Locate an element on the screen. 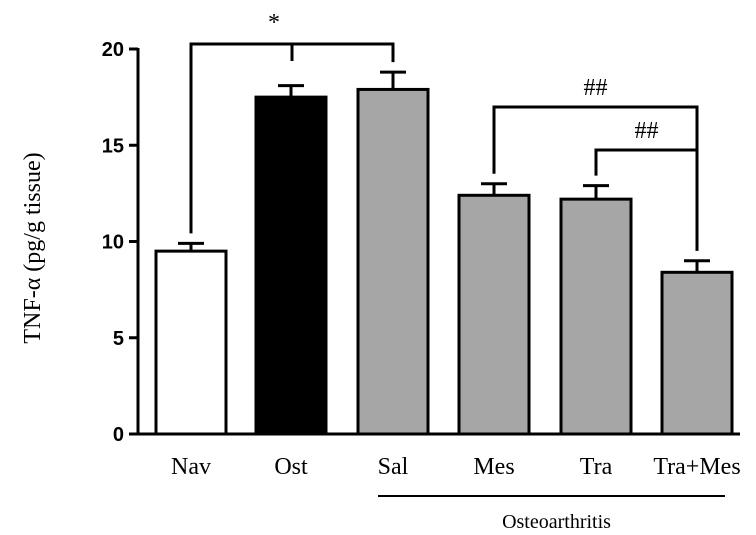 This screenshot has width=756, height=535. significance-bracket is located at coordinates (646, 199).